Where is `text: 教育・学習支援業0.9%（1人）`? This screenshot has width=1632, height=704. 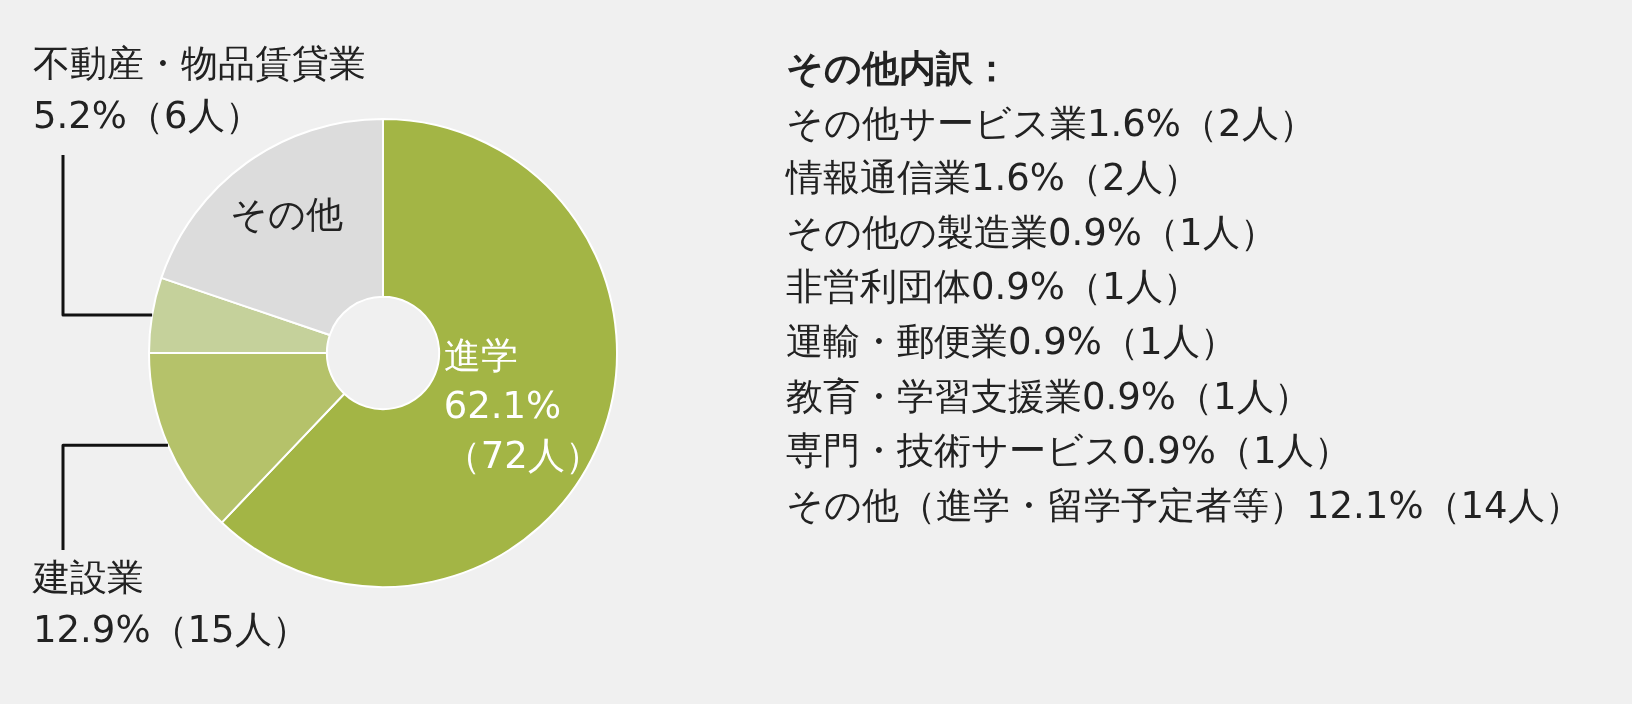
text: 教育・学習支援業0.9%（1人） is located at coordinates (1049, 396).